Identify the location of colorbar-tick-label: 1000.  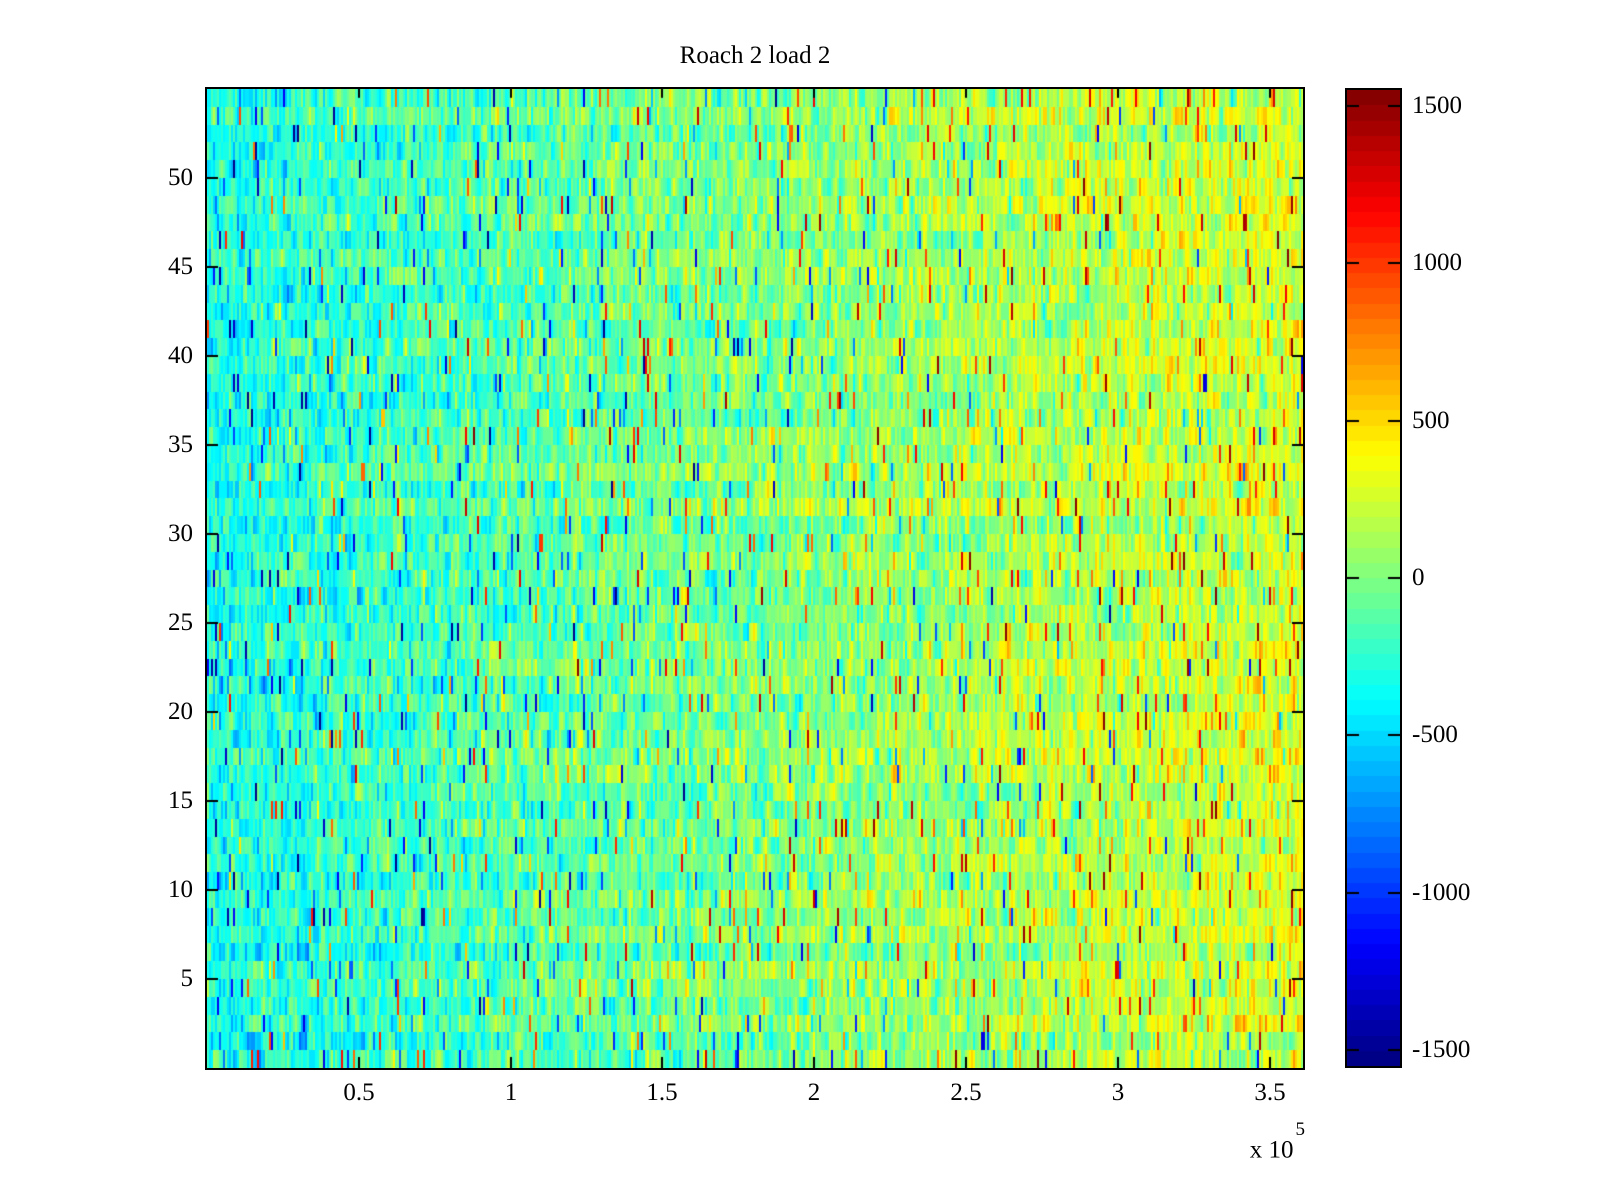
(1437, 262).